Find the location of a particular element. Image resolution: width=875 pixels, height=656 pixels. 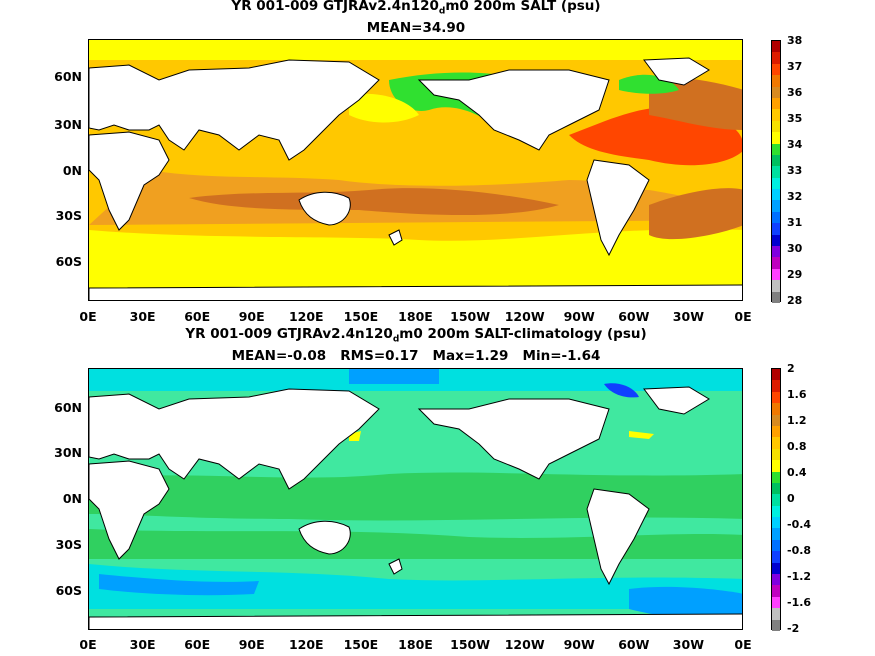

top-colorbar is located at coordinates (776, 171).